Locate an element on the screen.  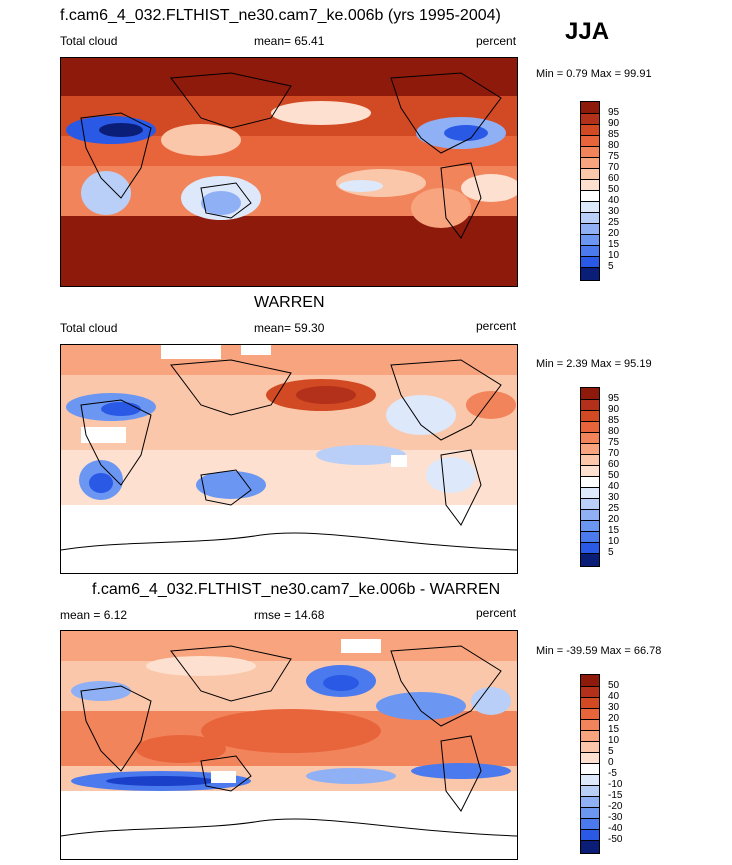
panel3-colorbar-tick: 30 is located at coordinates (614, 707).